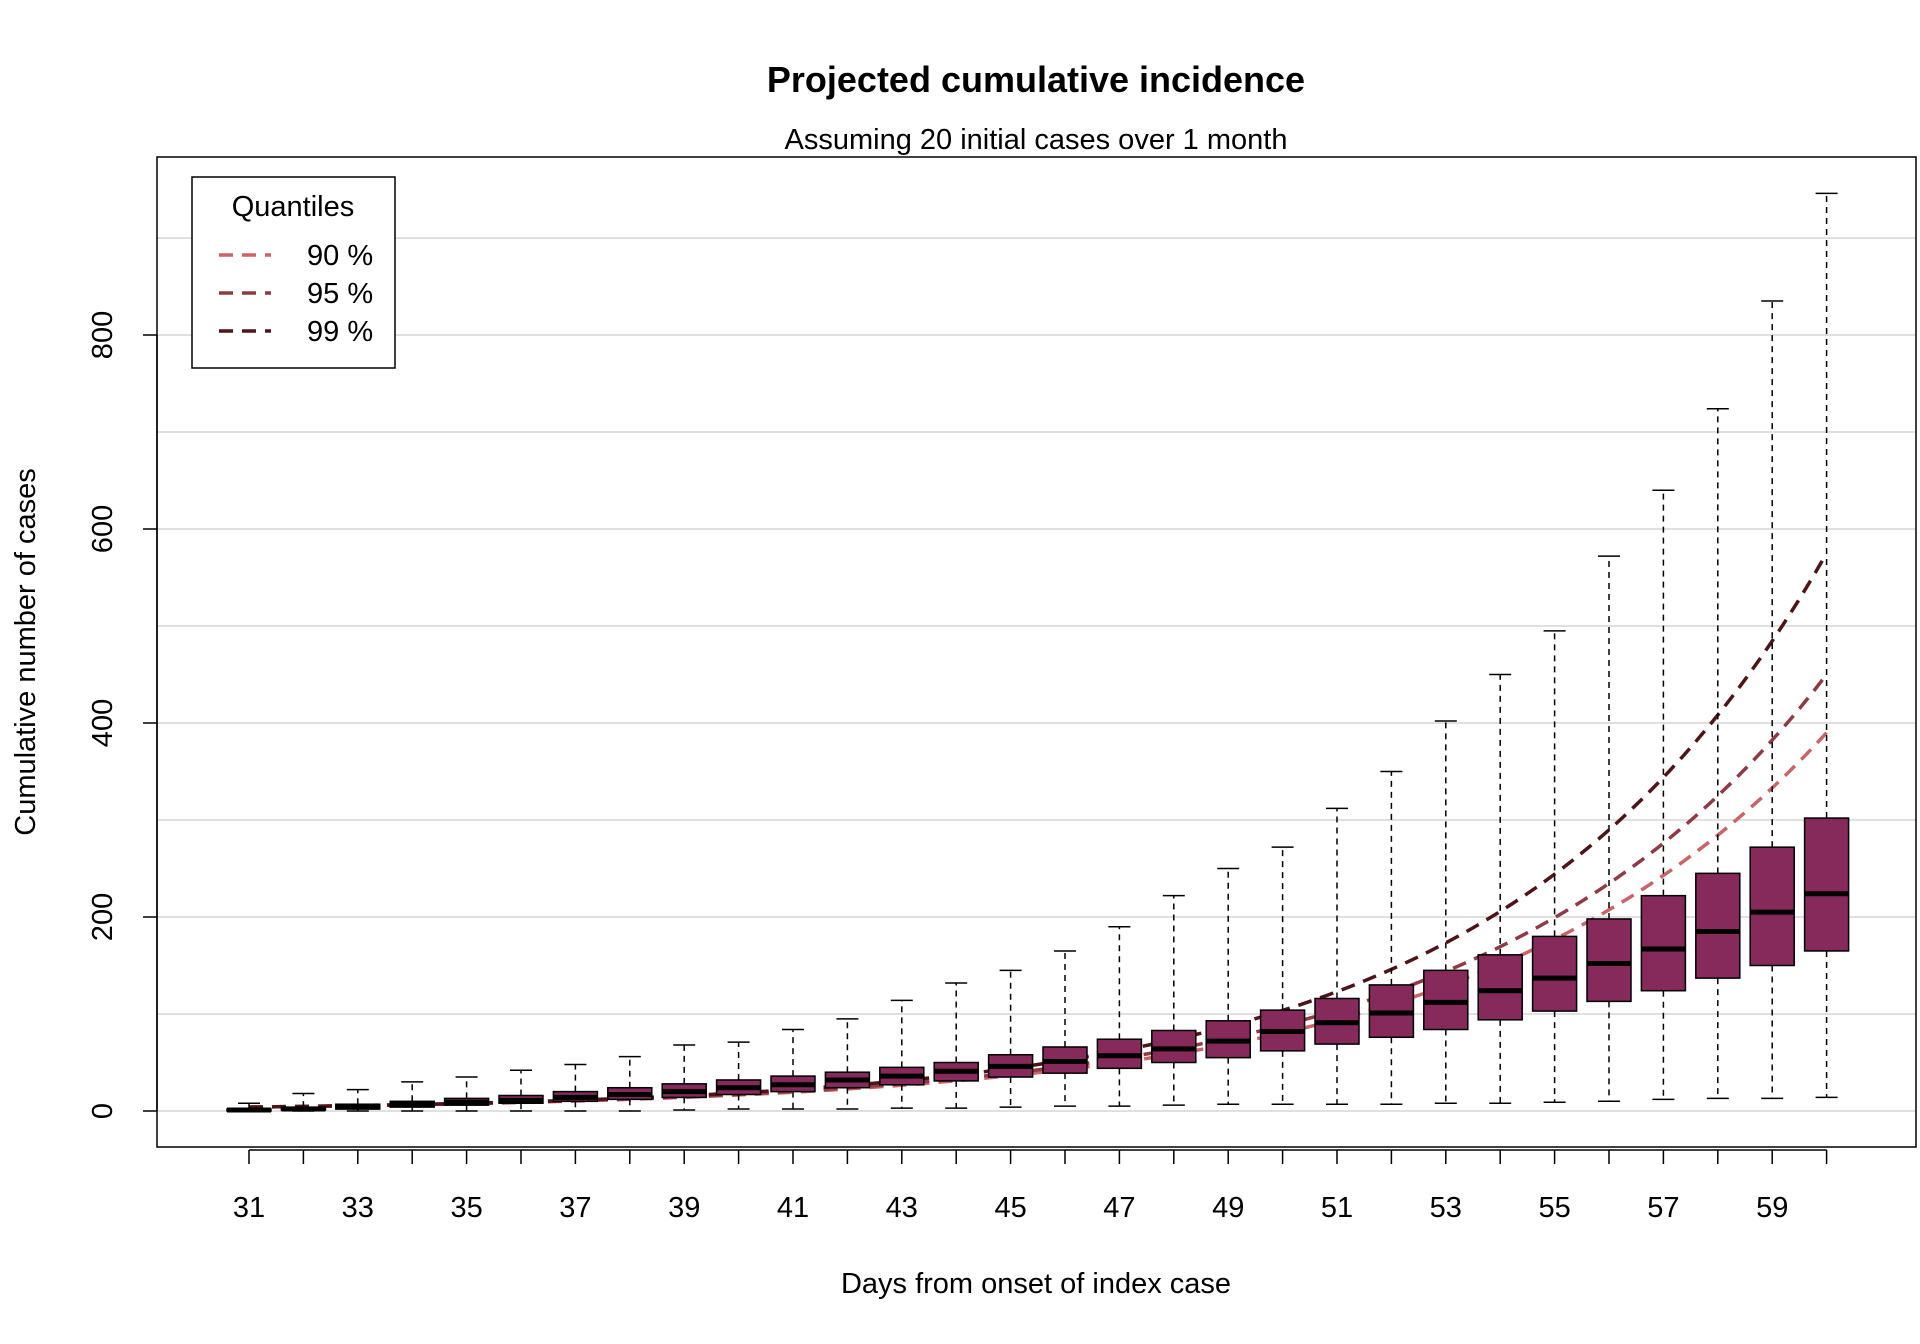 This screenshot has width=1920, height=1344. What do you see at coordinates (293, 207) in the screenshot?
I see `legend-title: Quantiles` at bounding box center [293, 207].